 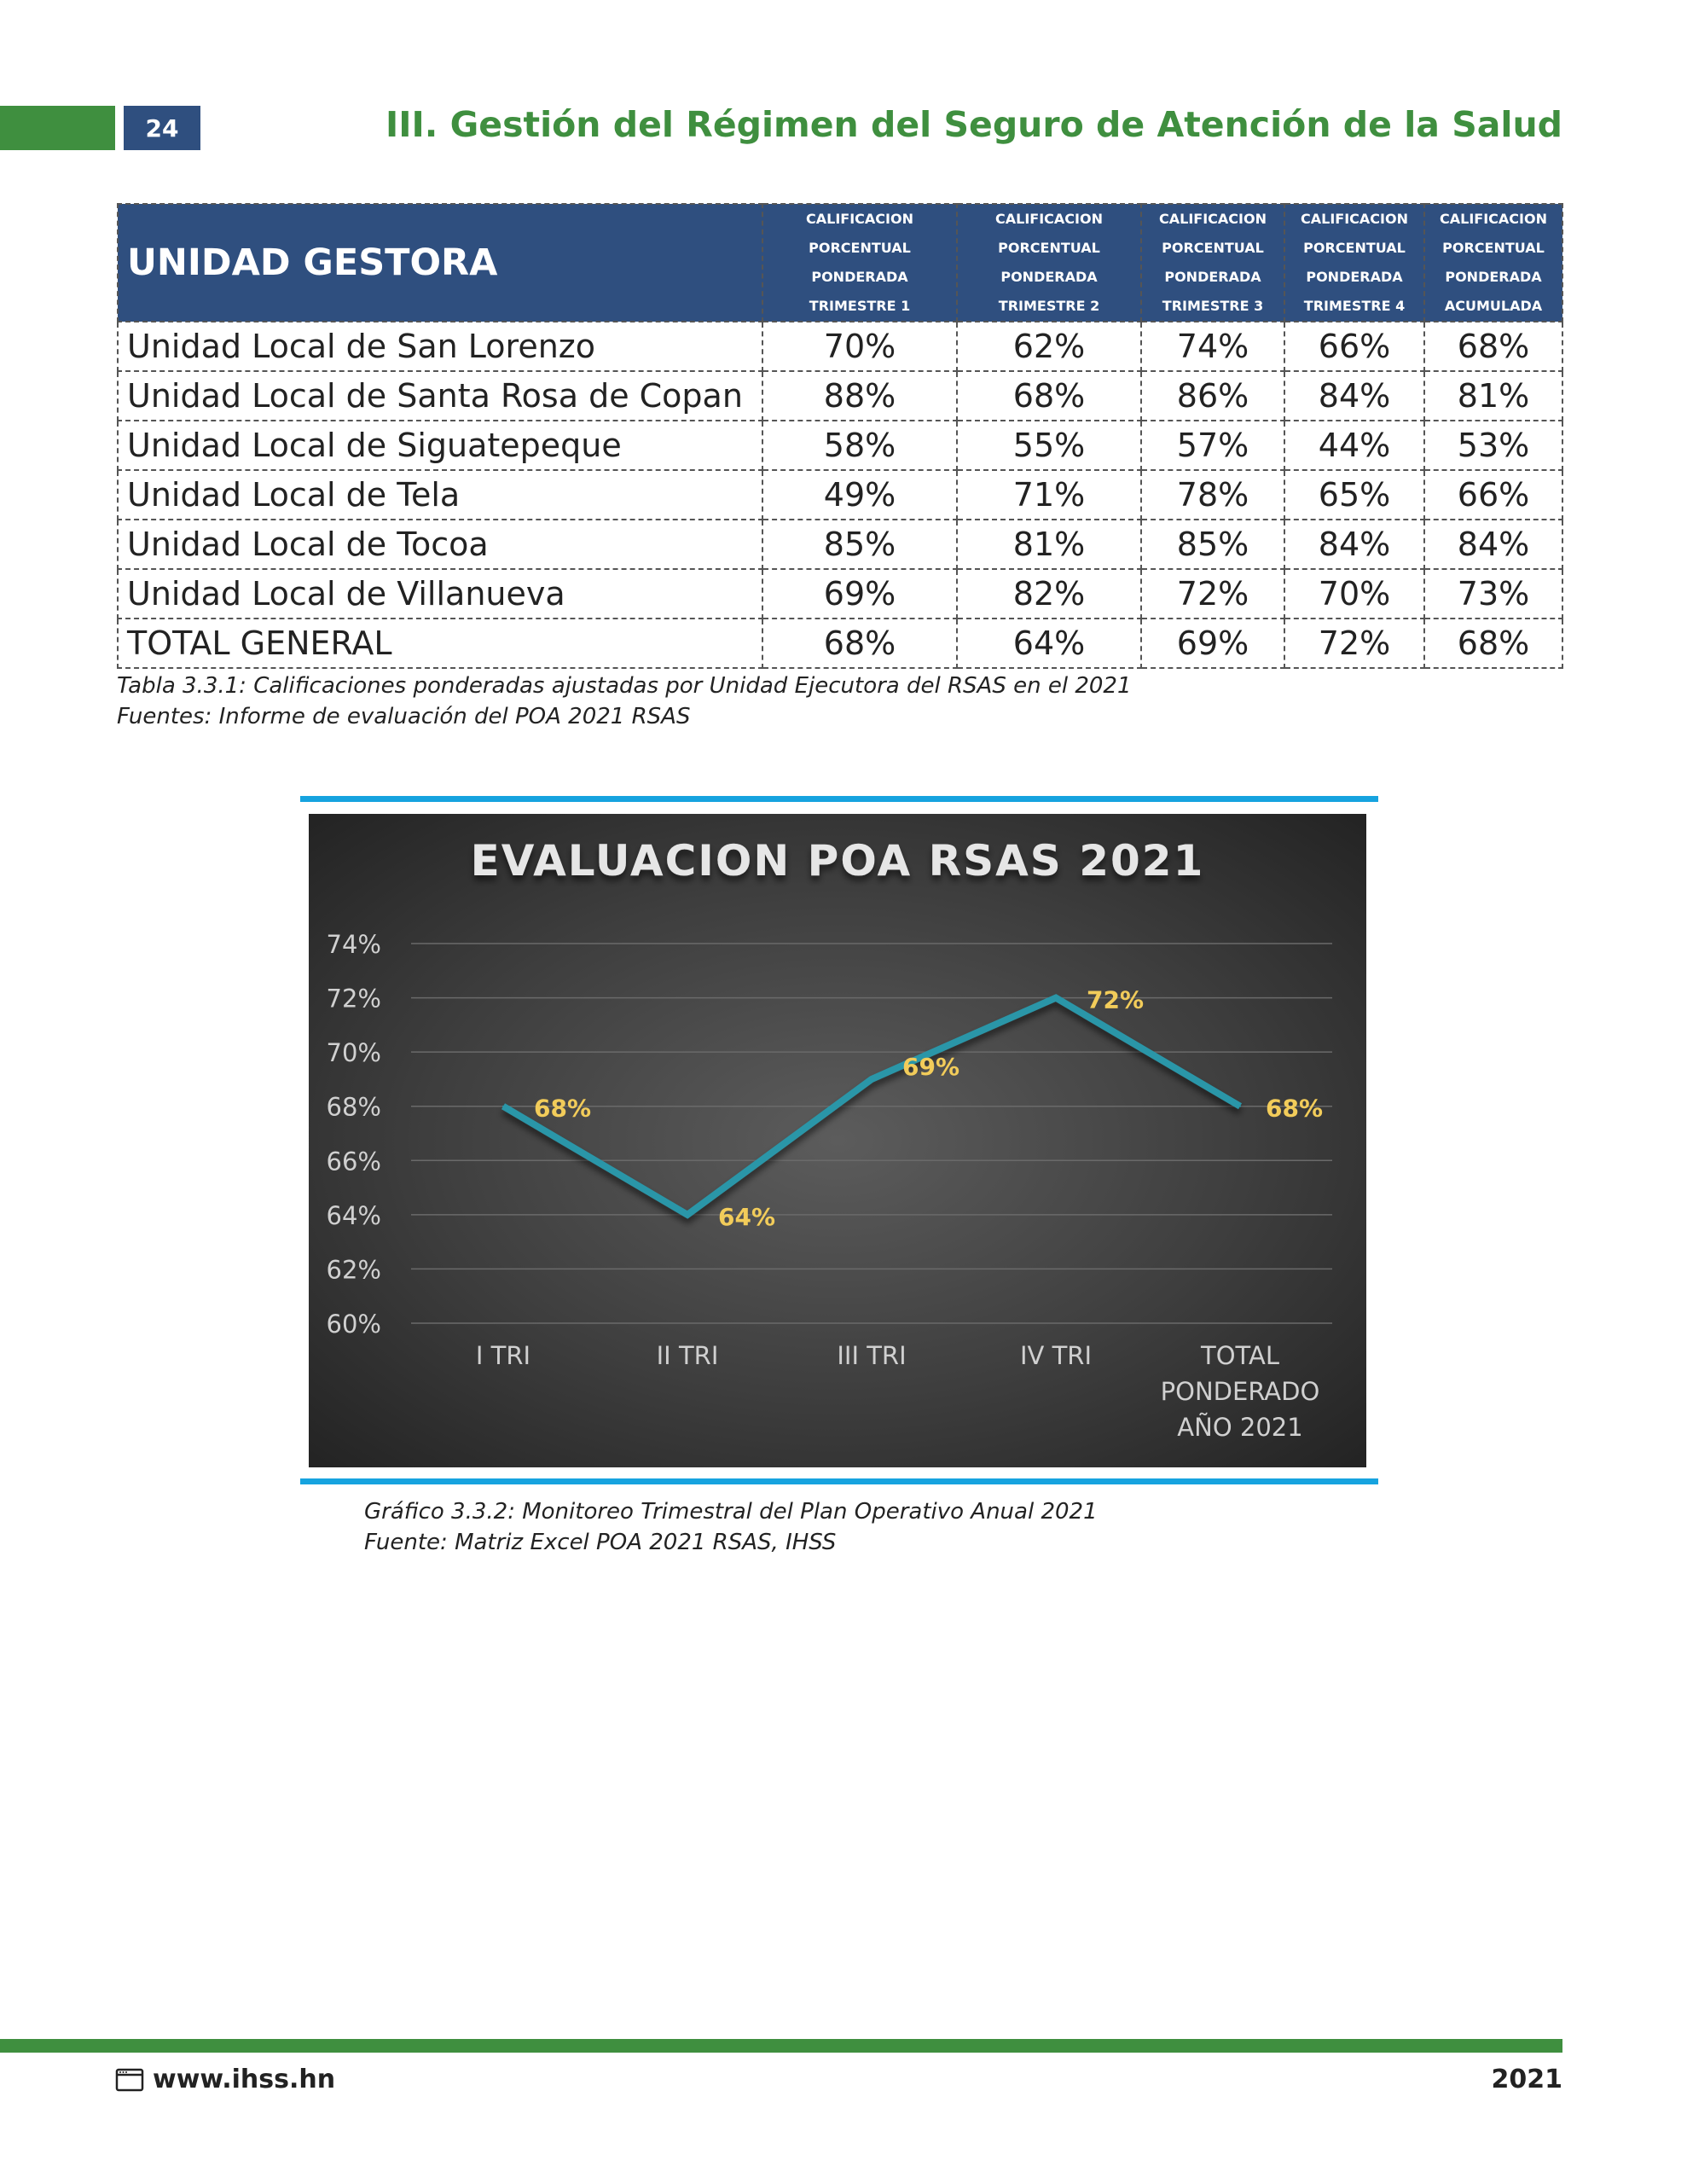 I want to click on table-row: Unidad Local de Tela 49% 71% 78% 65% 66%, so click(x=840, y=494).